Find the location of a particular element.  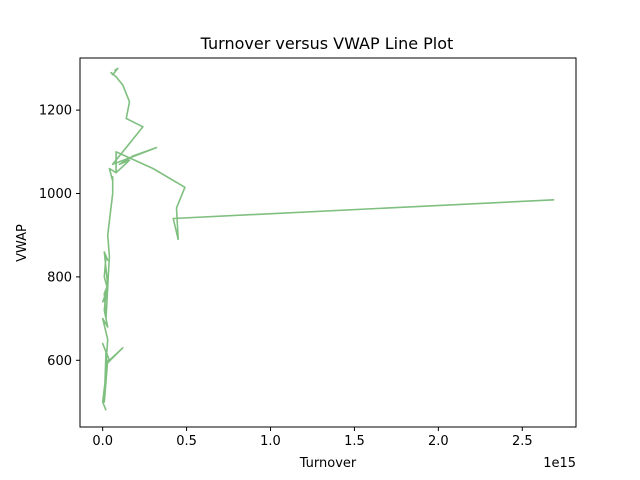

x-axis-offset-label: 1e15 is located at coordinates (559, 463).